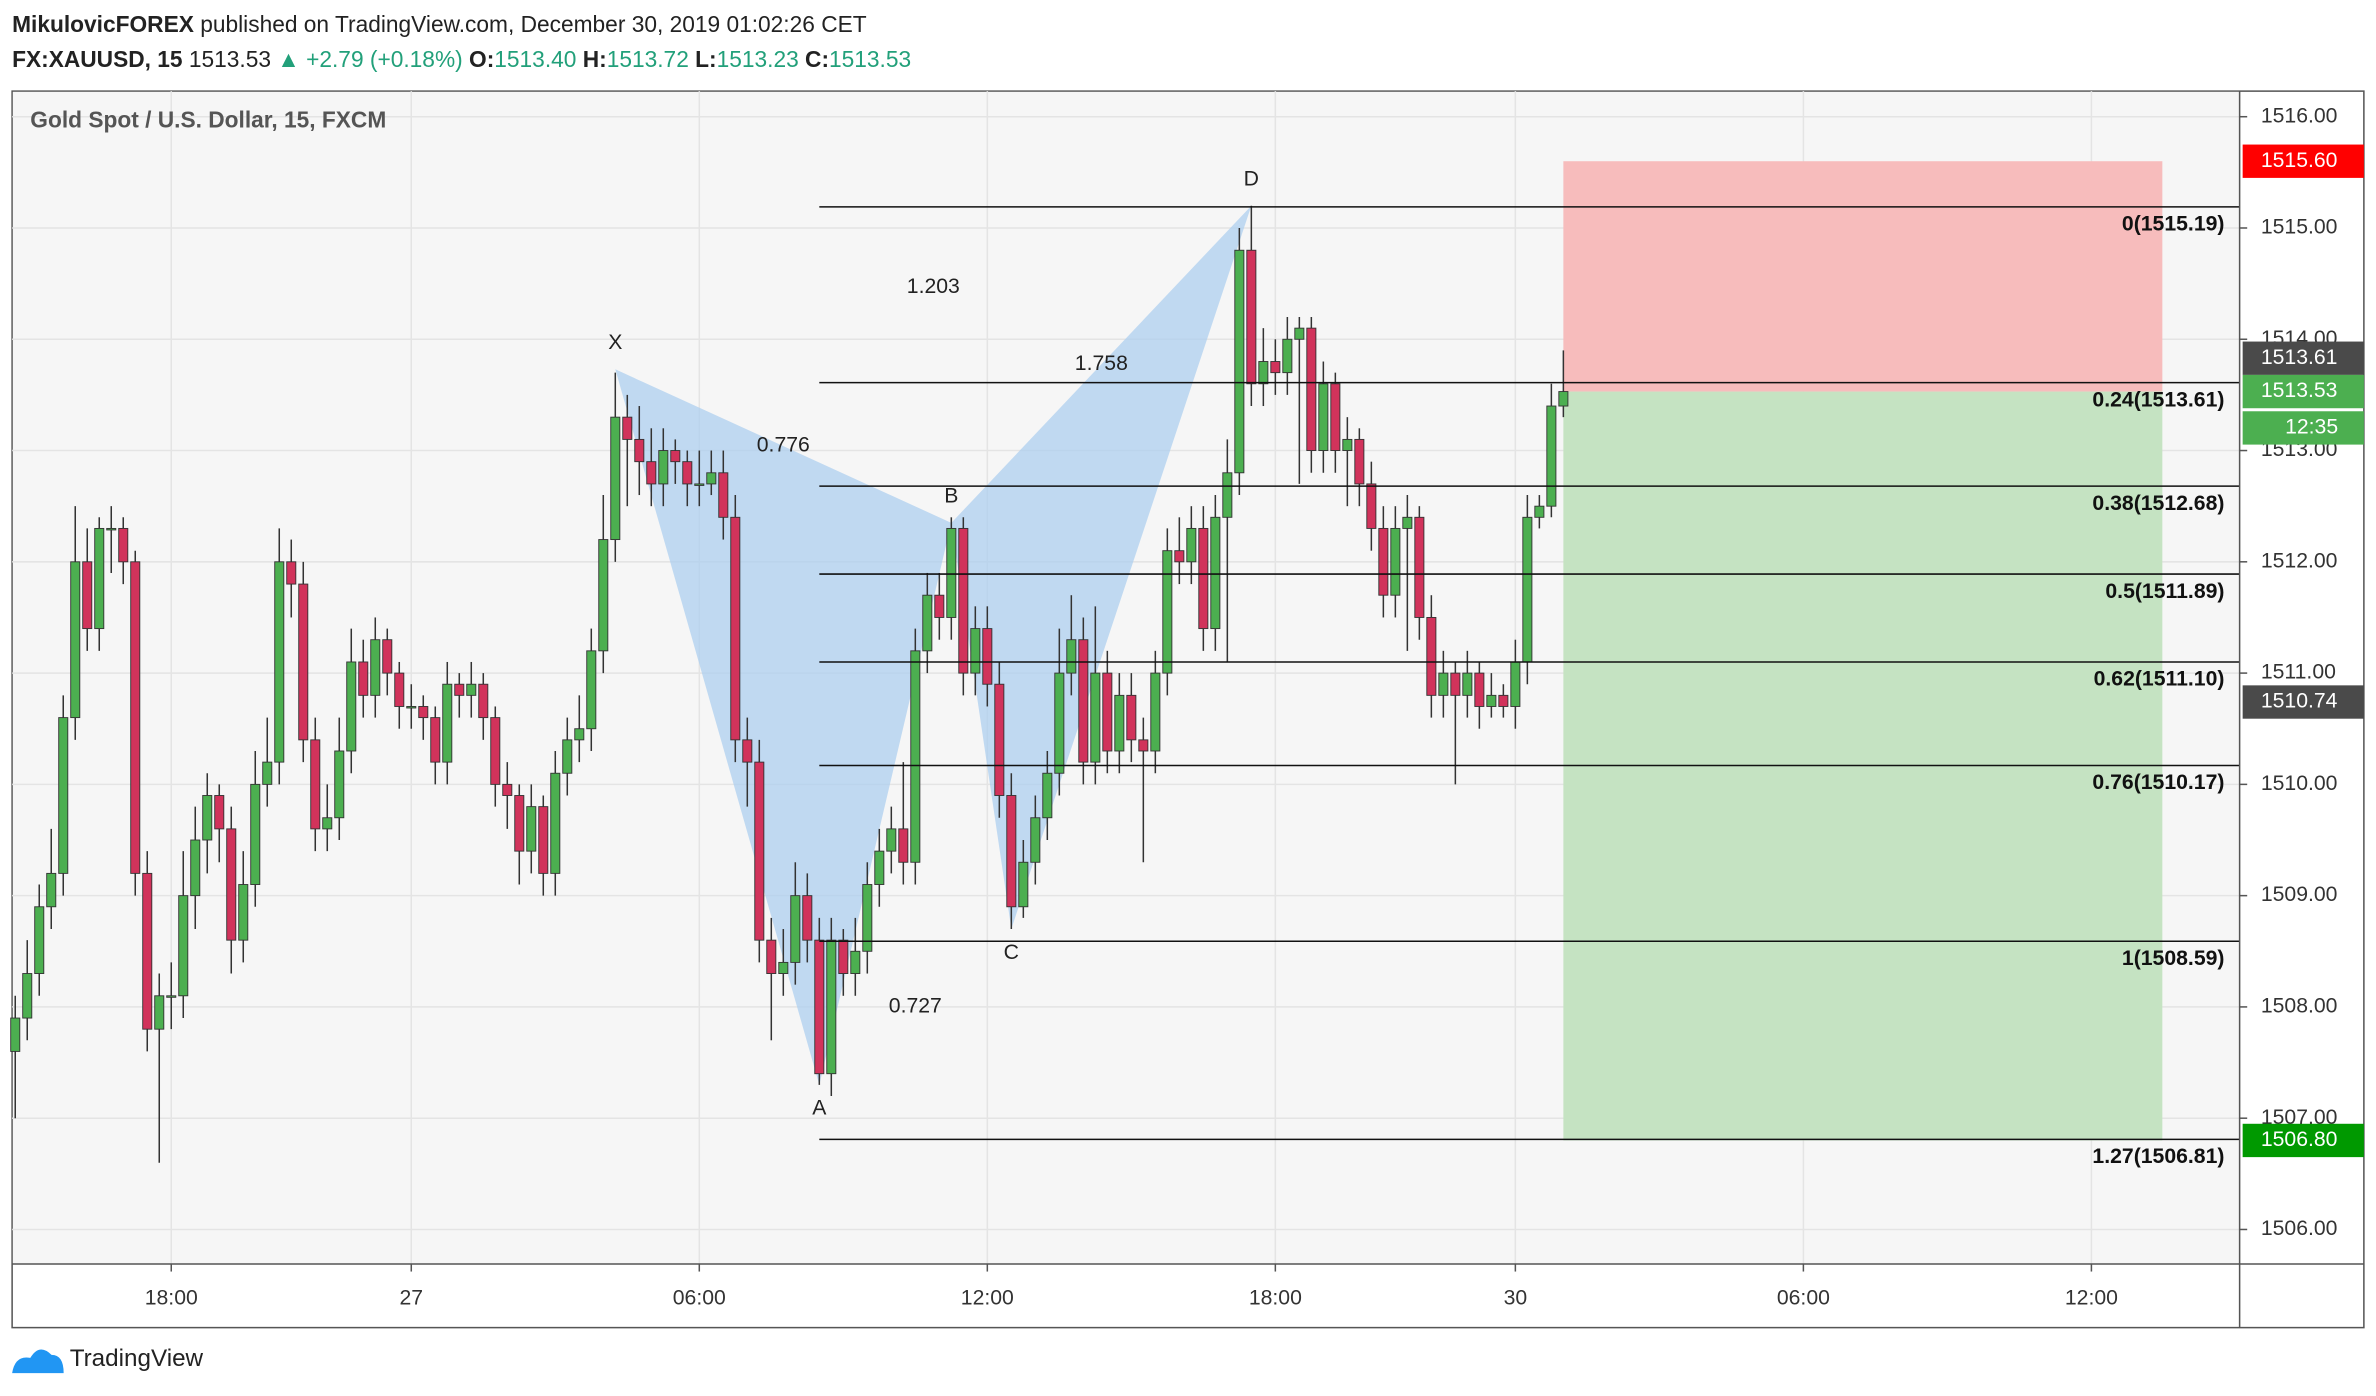 The width and height of the screenshot is (2376, 1396). What do you see at coordinates (1275, 1297) in the screenshot?
I see `x-tick-label: 18:00` at bounding box center [1275, 1297].